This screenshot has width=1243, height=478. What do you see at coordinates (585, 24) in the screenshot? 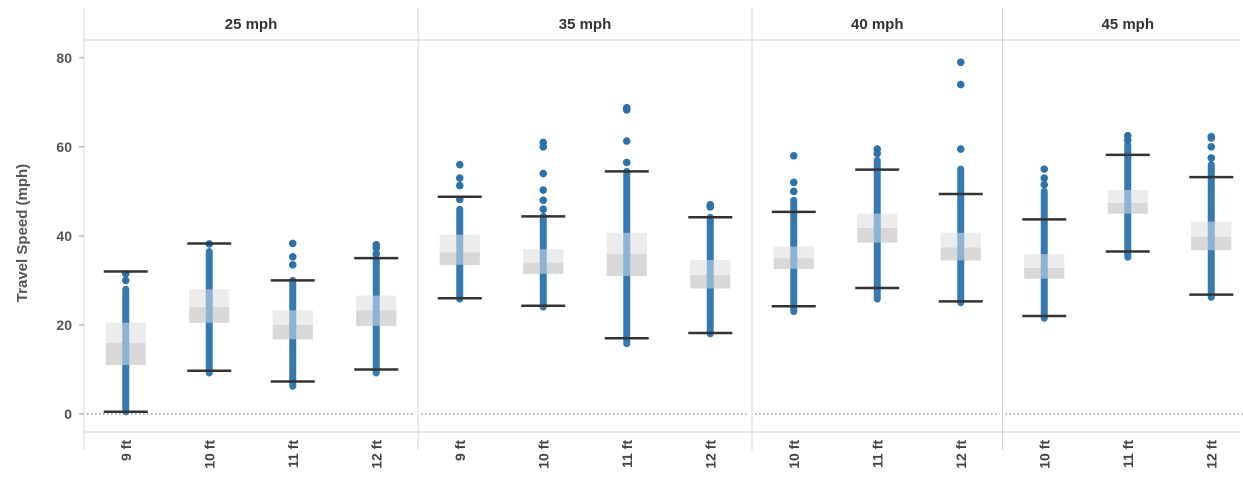
I see `panel-title: 35 mph` at bounding box center [585, 24].